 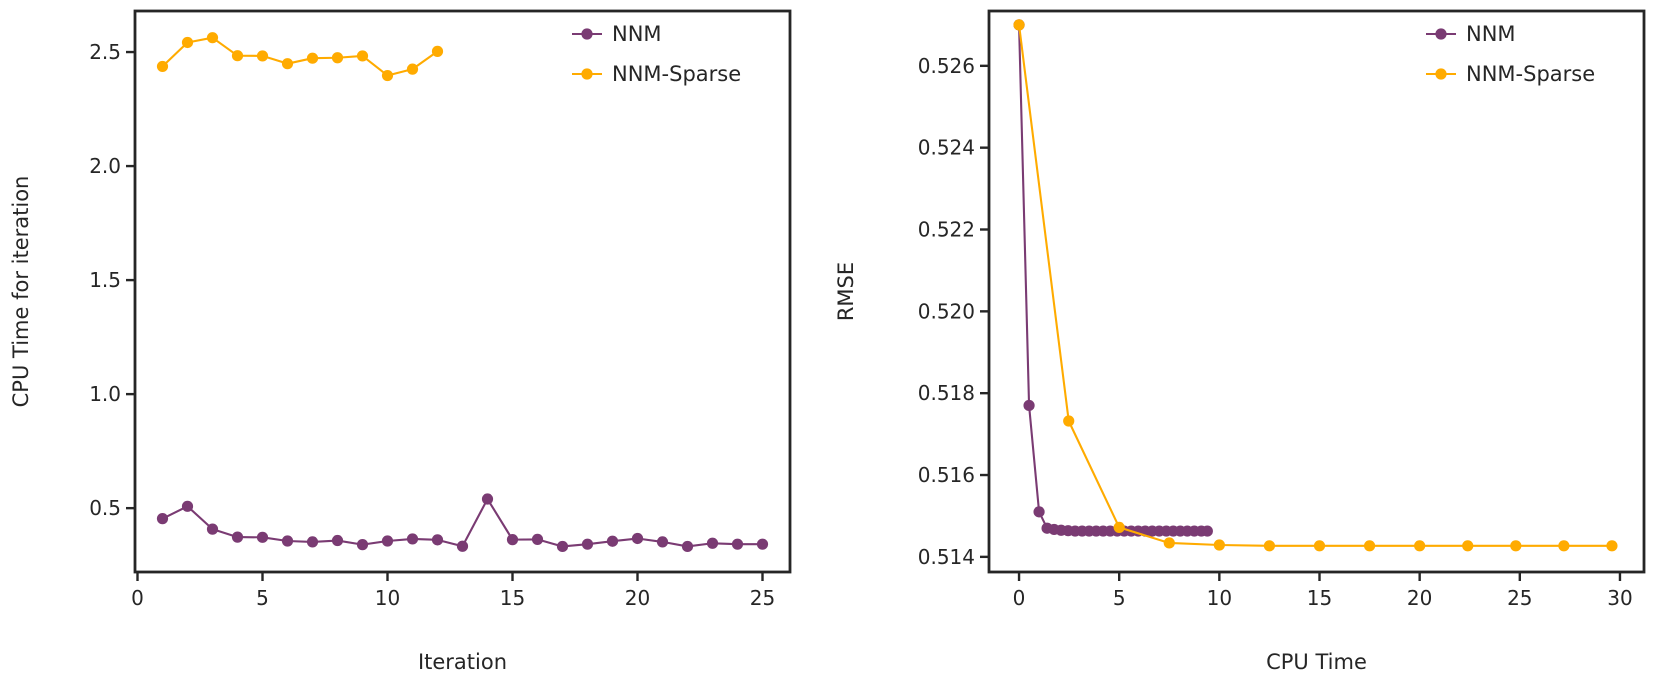 I want to click on y-tick-label: 0.518, so click(x=946, y=393).